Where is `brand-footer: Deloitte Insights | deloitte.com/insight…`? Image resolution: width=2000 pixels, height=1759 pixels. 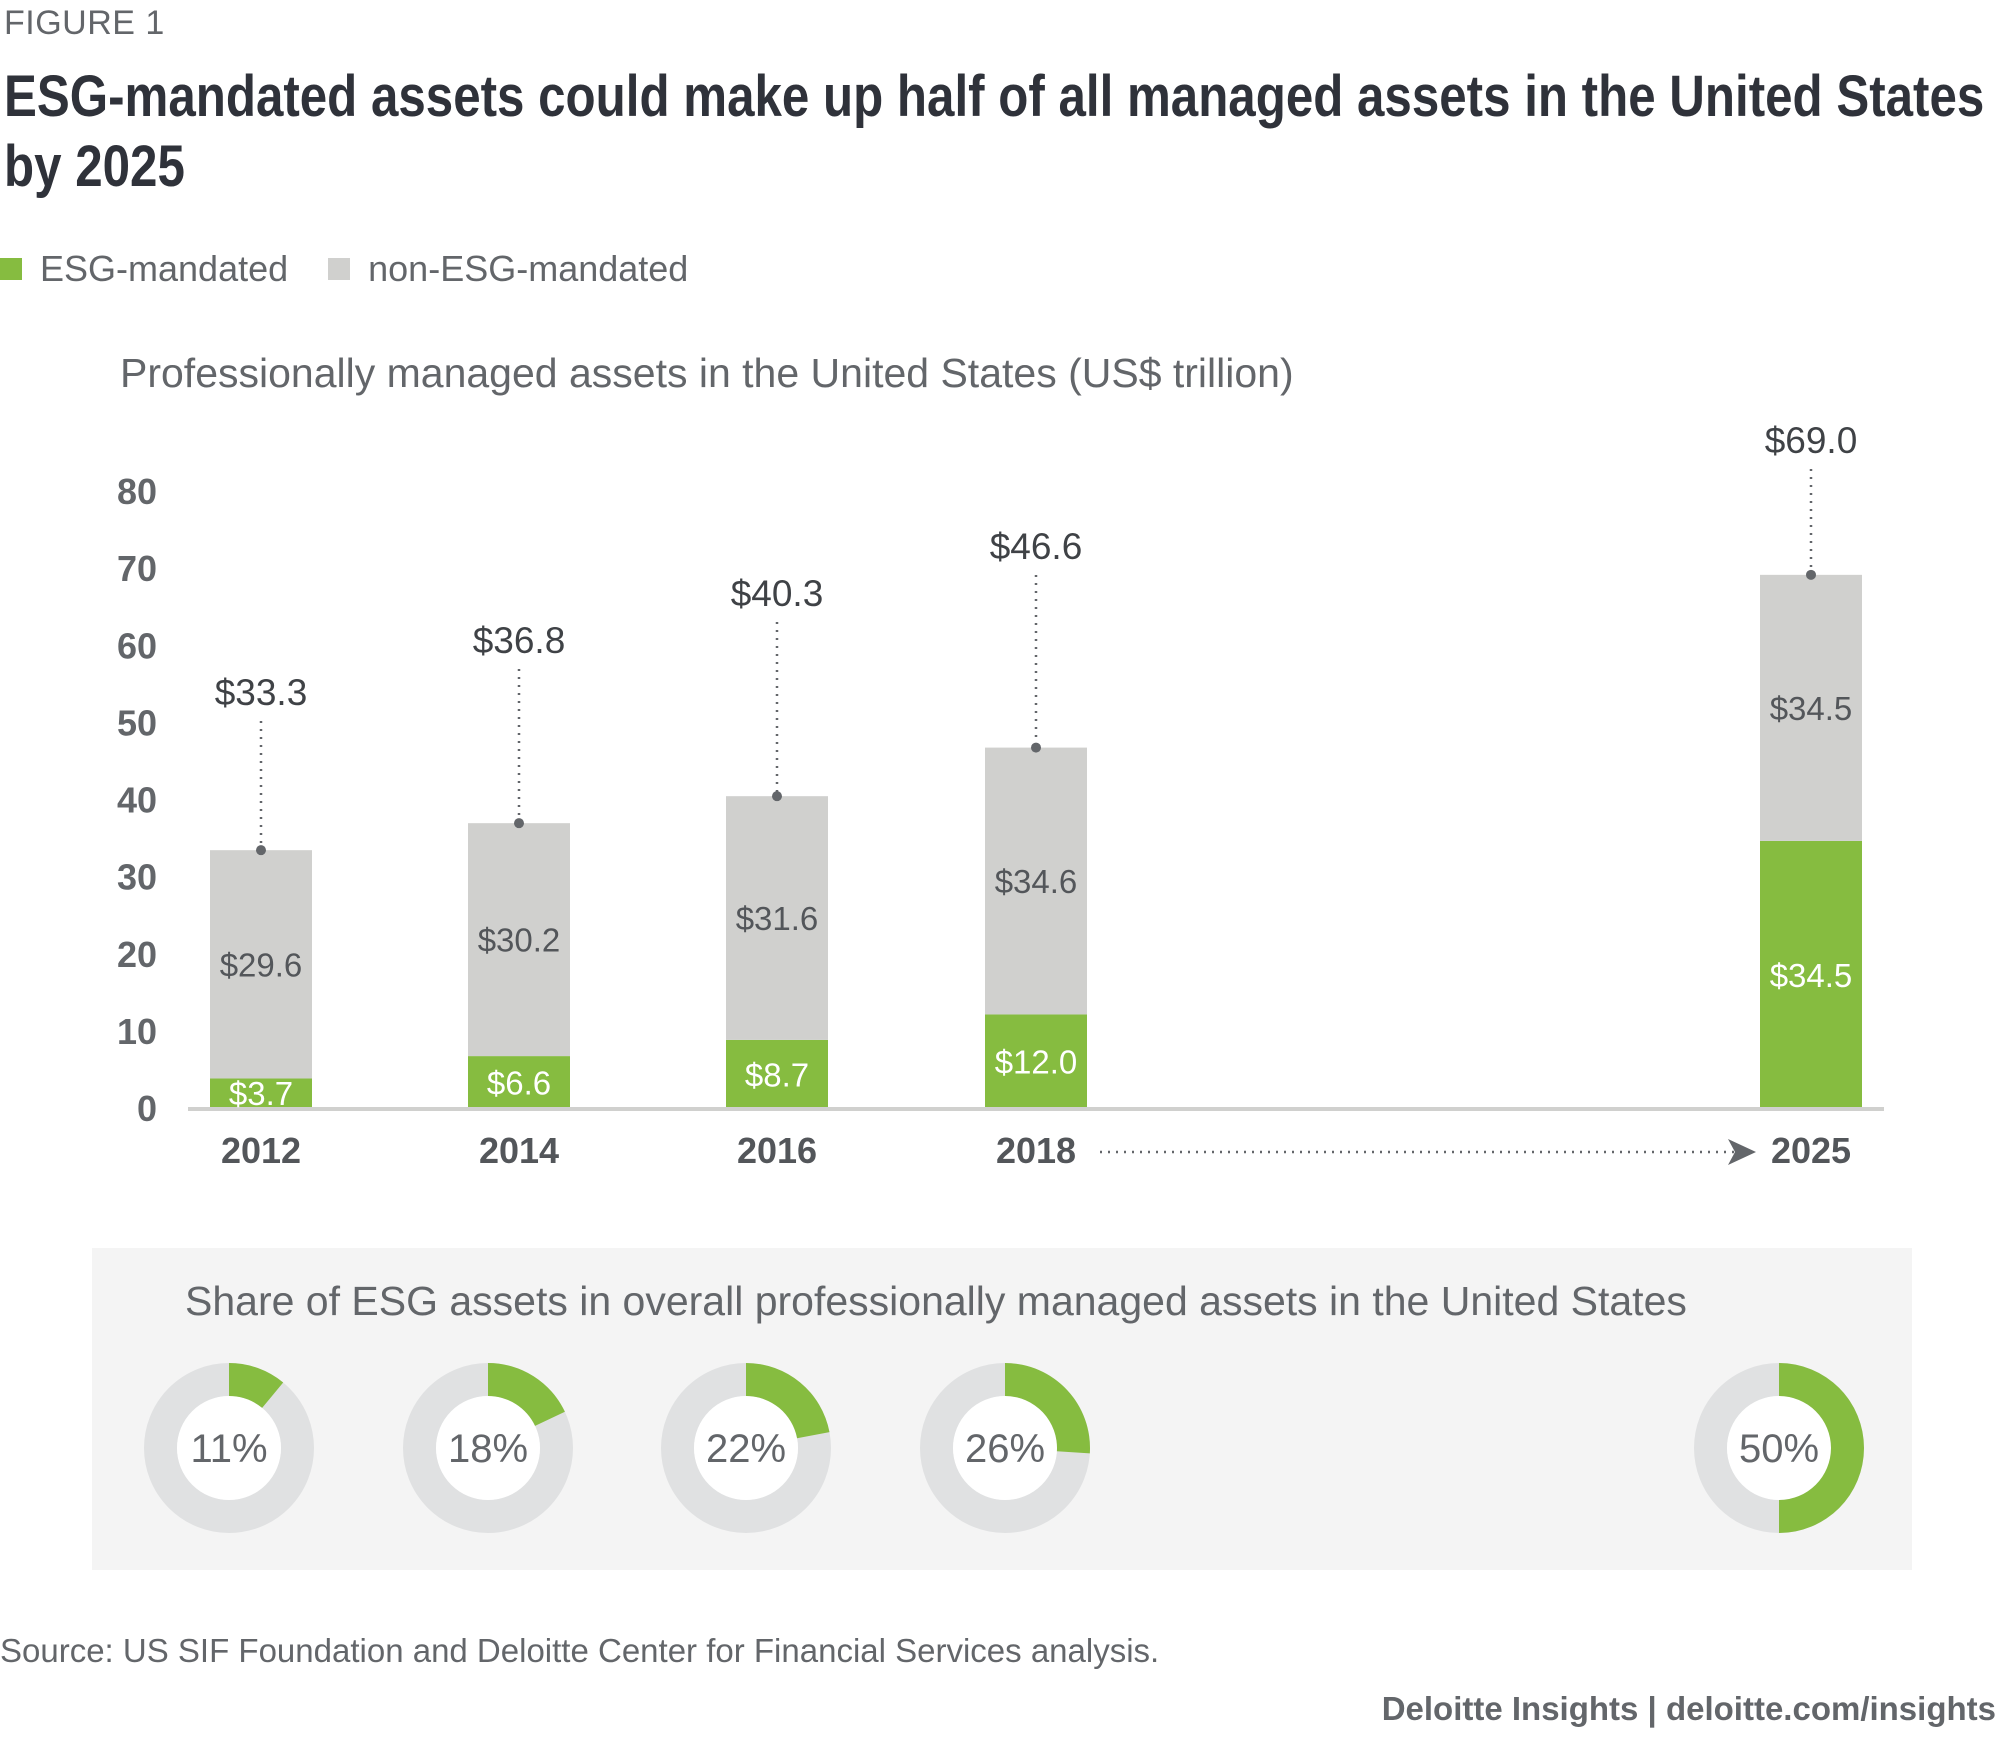 brand-footer: Deloitte Insights | deloitte.com/insight… is located at coordinates (1688, 1708).